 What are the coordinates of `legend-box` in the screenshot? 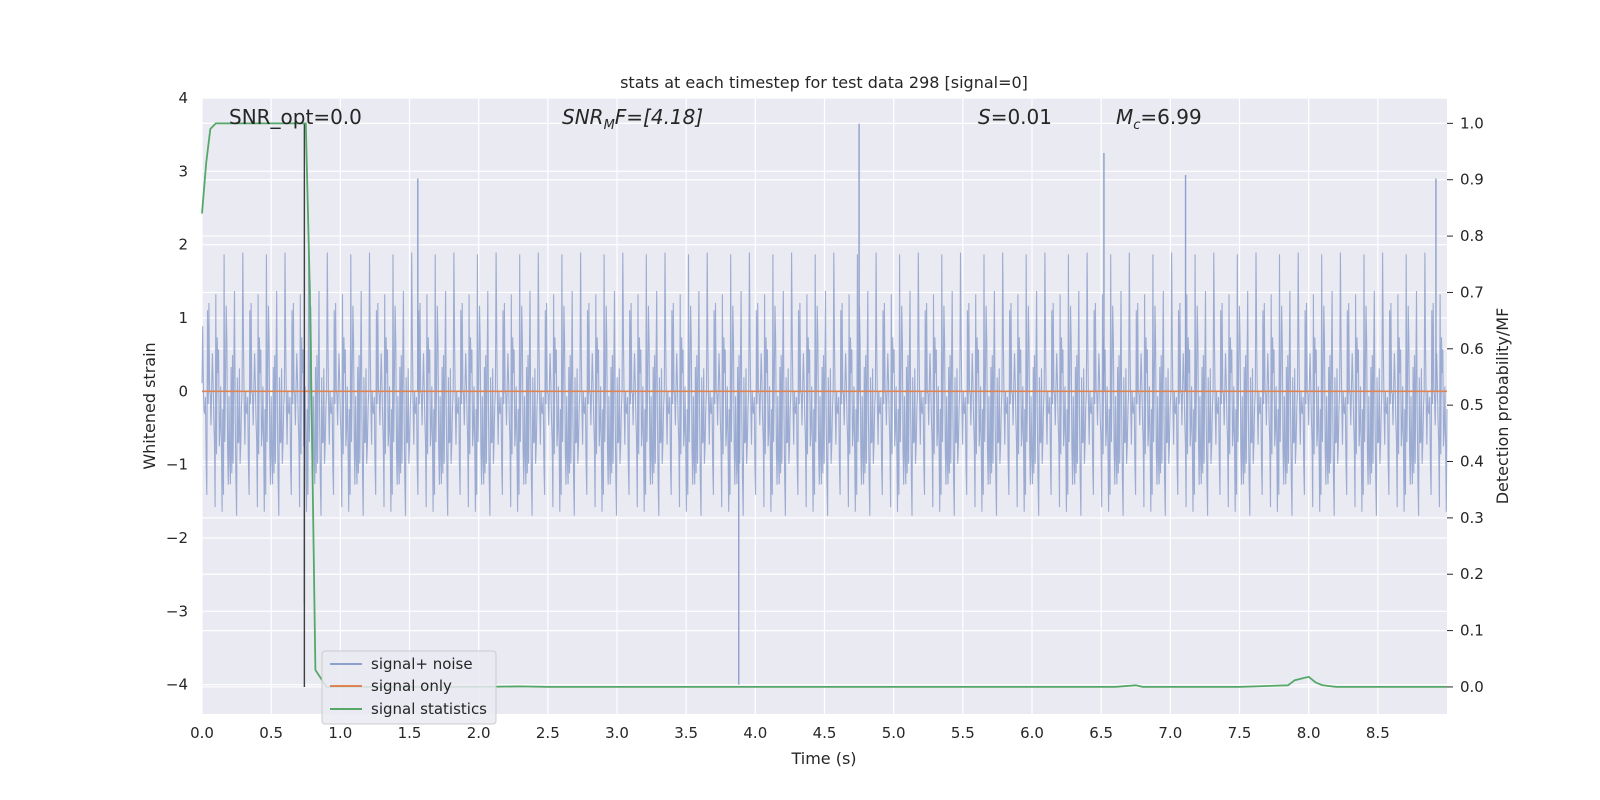 It's located at (409, 687).